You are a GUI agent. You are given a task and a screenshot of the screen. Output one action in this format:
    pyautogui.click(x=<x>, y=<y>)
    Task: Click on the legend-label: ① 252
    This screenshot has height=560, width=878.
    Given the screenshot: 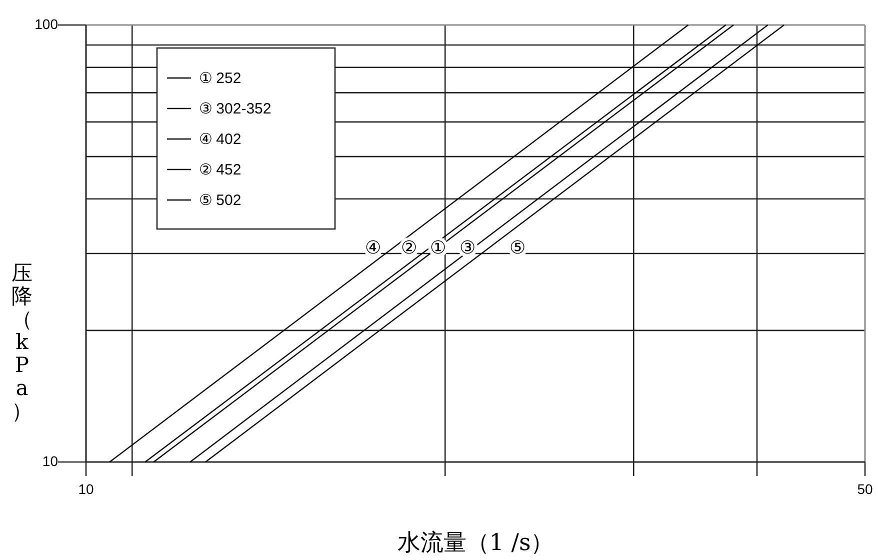 What is the action you would take?
    pyautogui.click(x=220, y=78)
    